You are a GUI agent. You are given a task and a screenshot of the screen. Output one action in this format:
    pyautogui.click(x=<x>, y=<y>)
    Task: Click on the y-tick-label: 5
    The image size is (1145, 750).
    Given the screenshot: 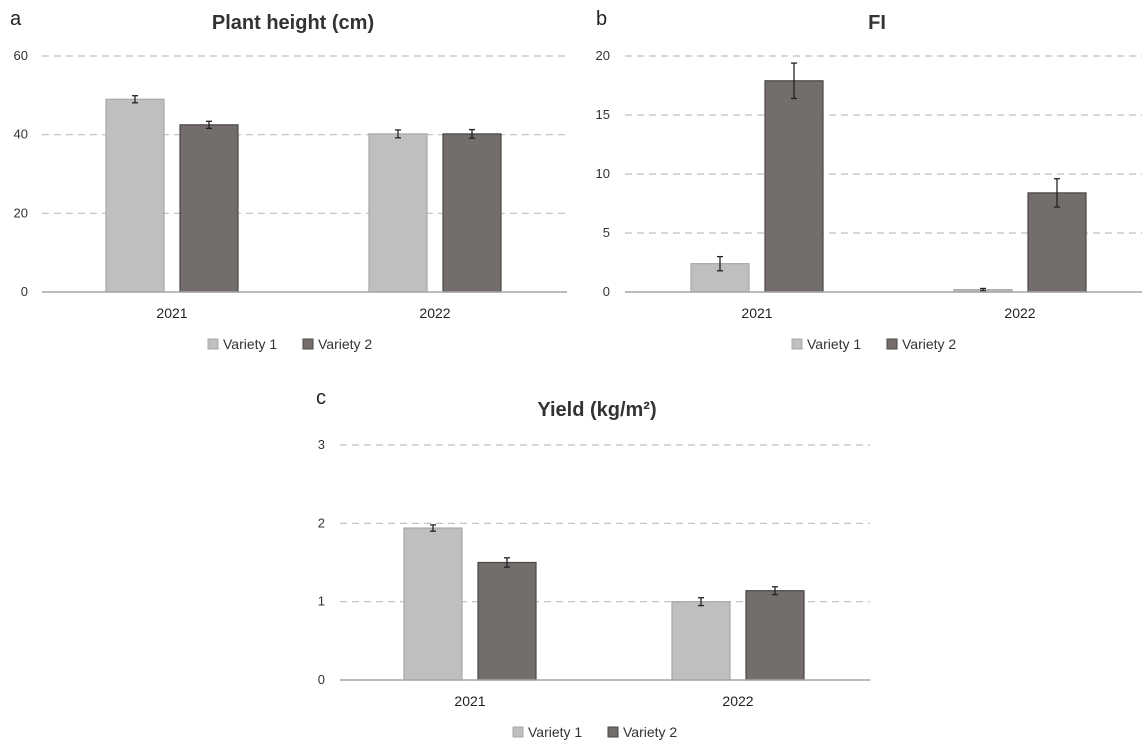 What is the action you would take?
    pyautogui.click(x=606, y=232)
    